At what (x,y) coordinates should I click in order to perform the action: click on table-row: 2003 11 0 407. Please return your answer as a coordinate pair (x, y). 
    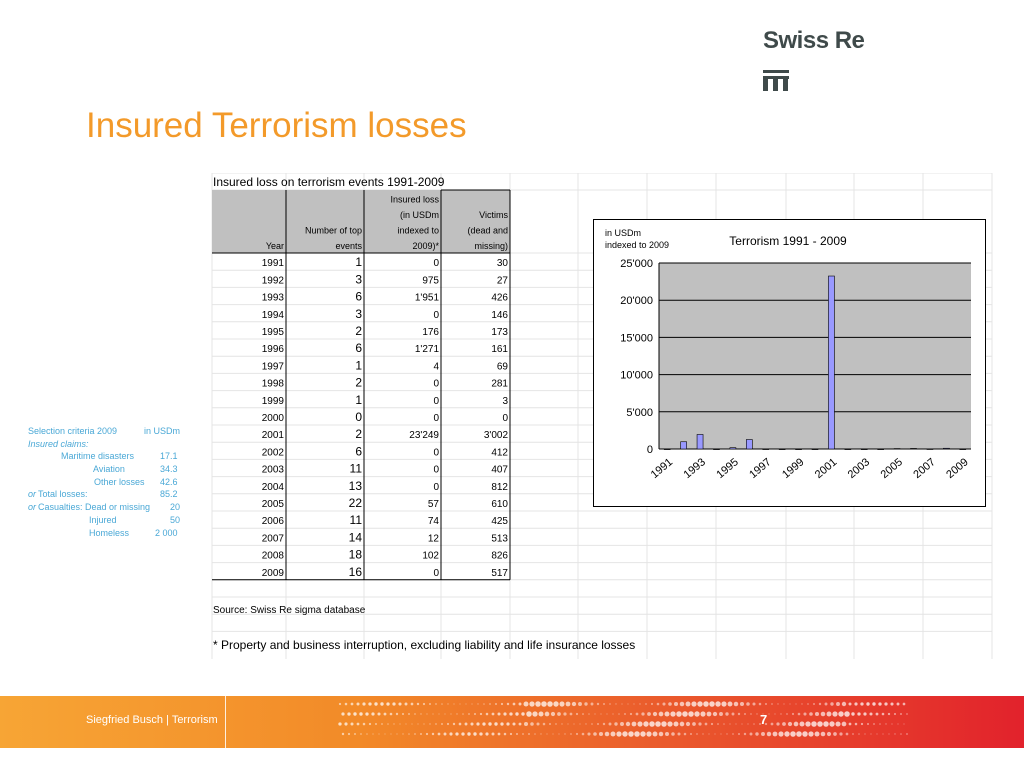
    Looking at the image, I should click on (385, 469).